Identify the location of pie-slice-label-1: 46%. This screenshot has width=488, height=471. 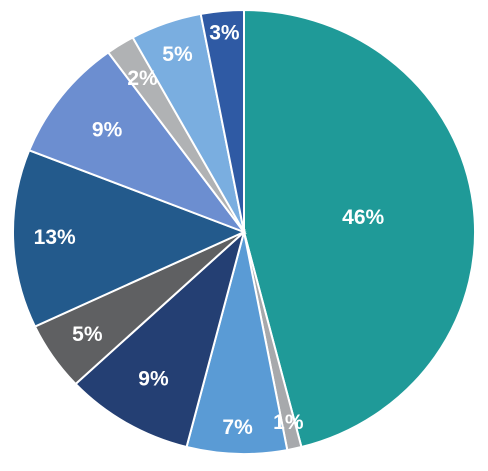
(363, 217).